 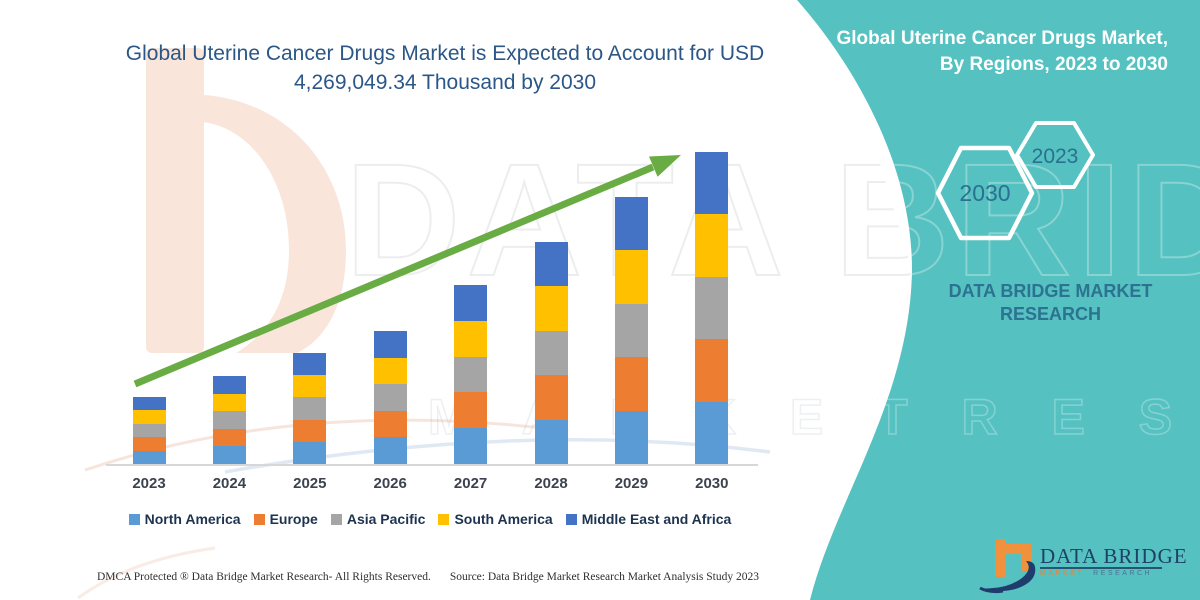 I want to click on legend-item-europe: Europe, so click(x=285, y=519).